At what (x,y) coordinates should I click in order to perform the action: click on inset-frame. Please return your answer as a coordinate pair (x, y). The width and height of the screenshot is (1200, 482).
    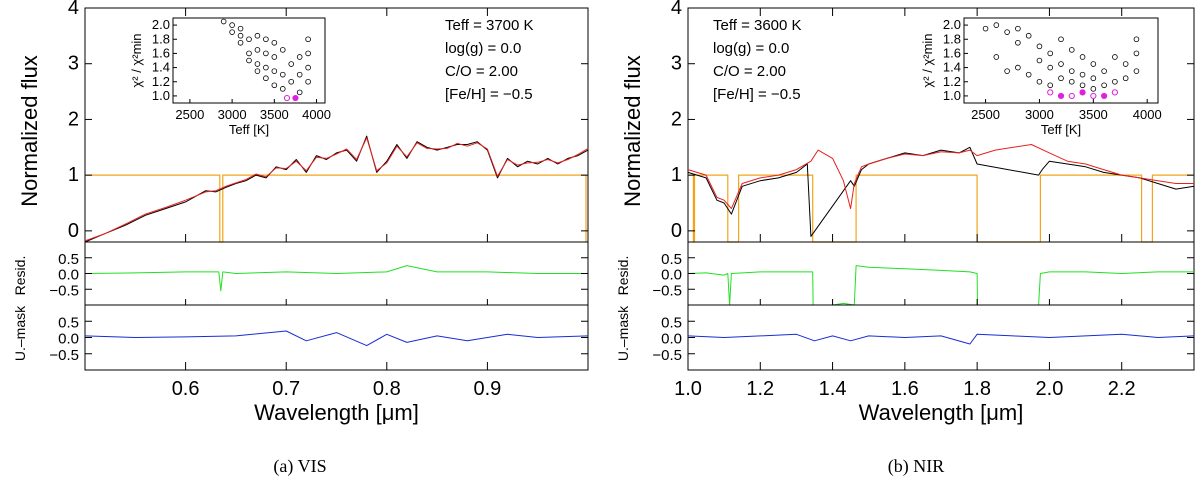
    Looking at the image, I should click on (1061, 60).